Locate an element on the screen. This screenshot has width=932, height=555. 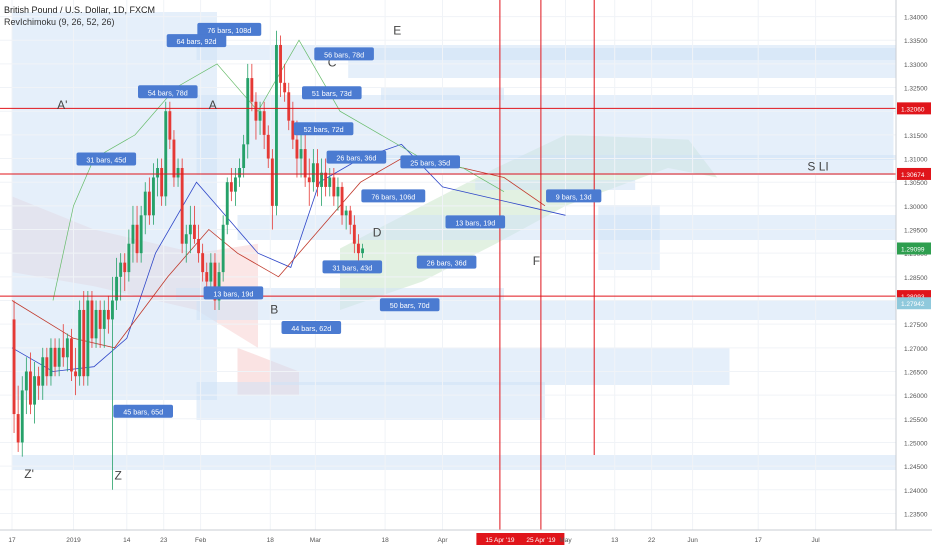
wave-label: D is located at coordinates (377, 233).